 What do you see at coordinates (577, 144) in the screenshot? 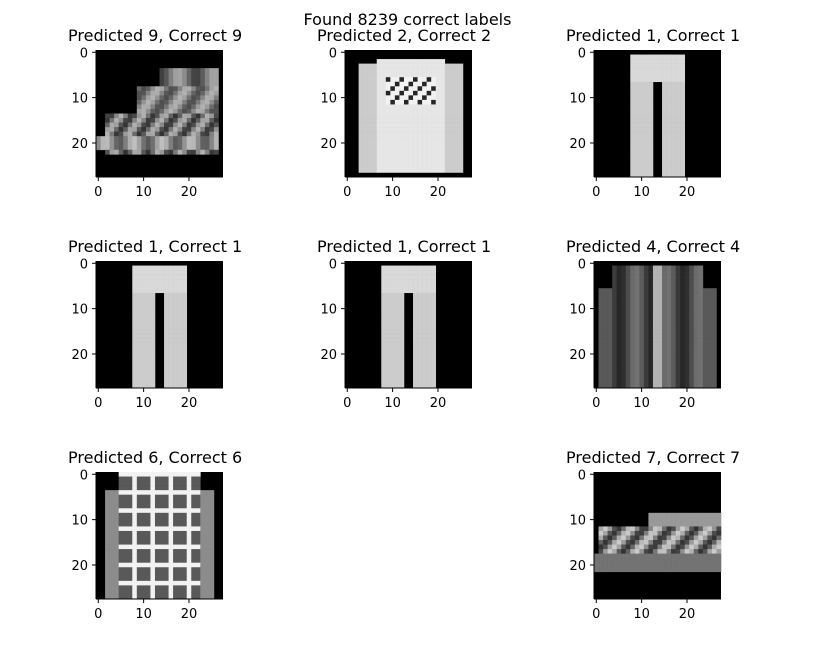
I see `y-tick-label: 20` at bounding box center [577, 144].